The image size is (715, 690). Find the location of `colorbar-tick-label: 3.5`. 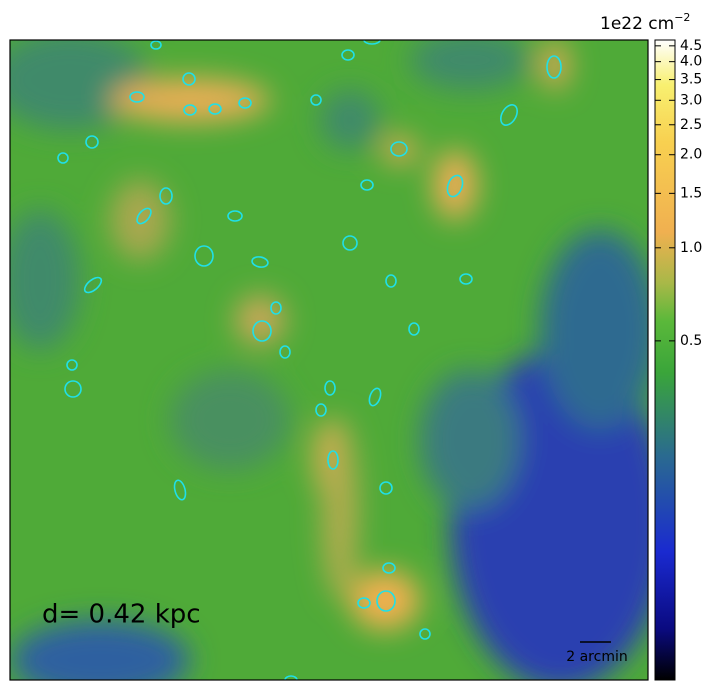

colorbar-tick-label: 3.5 is located at coordinates (691, 80).